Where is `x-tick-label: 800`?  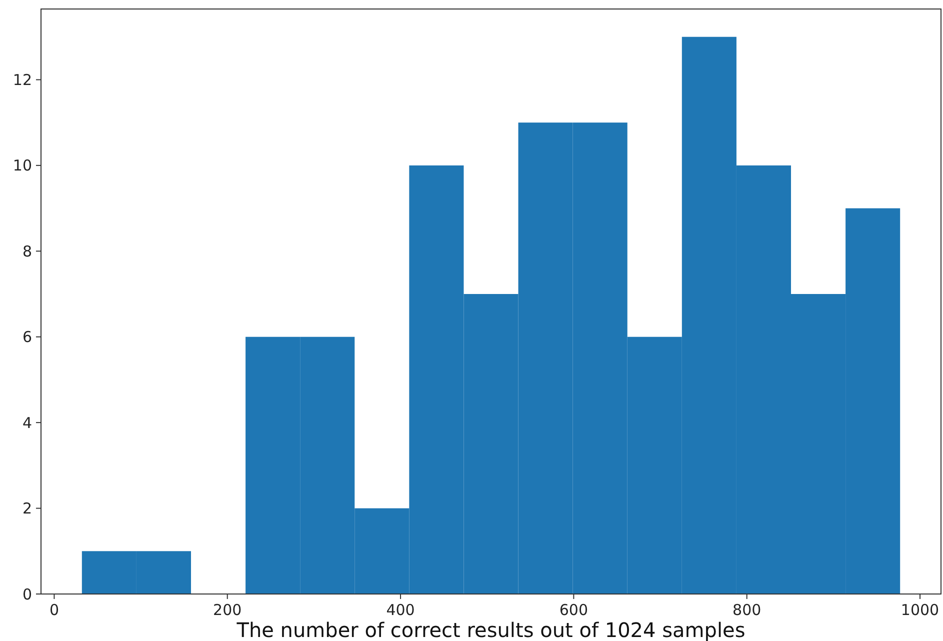
x-tick-label: 800 is located at coordinates (747, 610).